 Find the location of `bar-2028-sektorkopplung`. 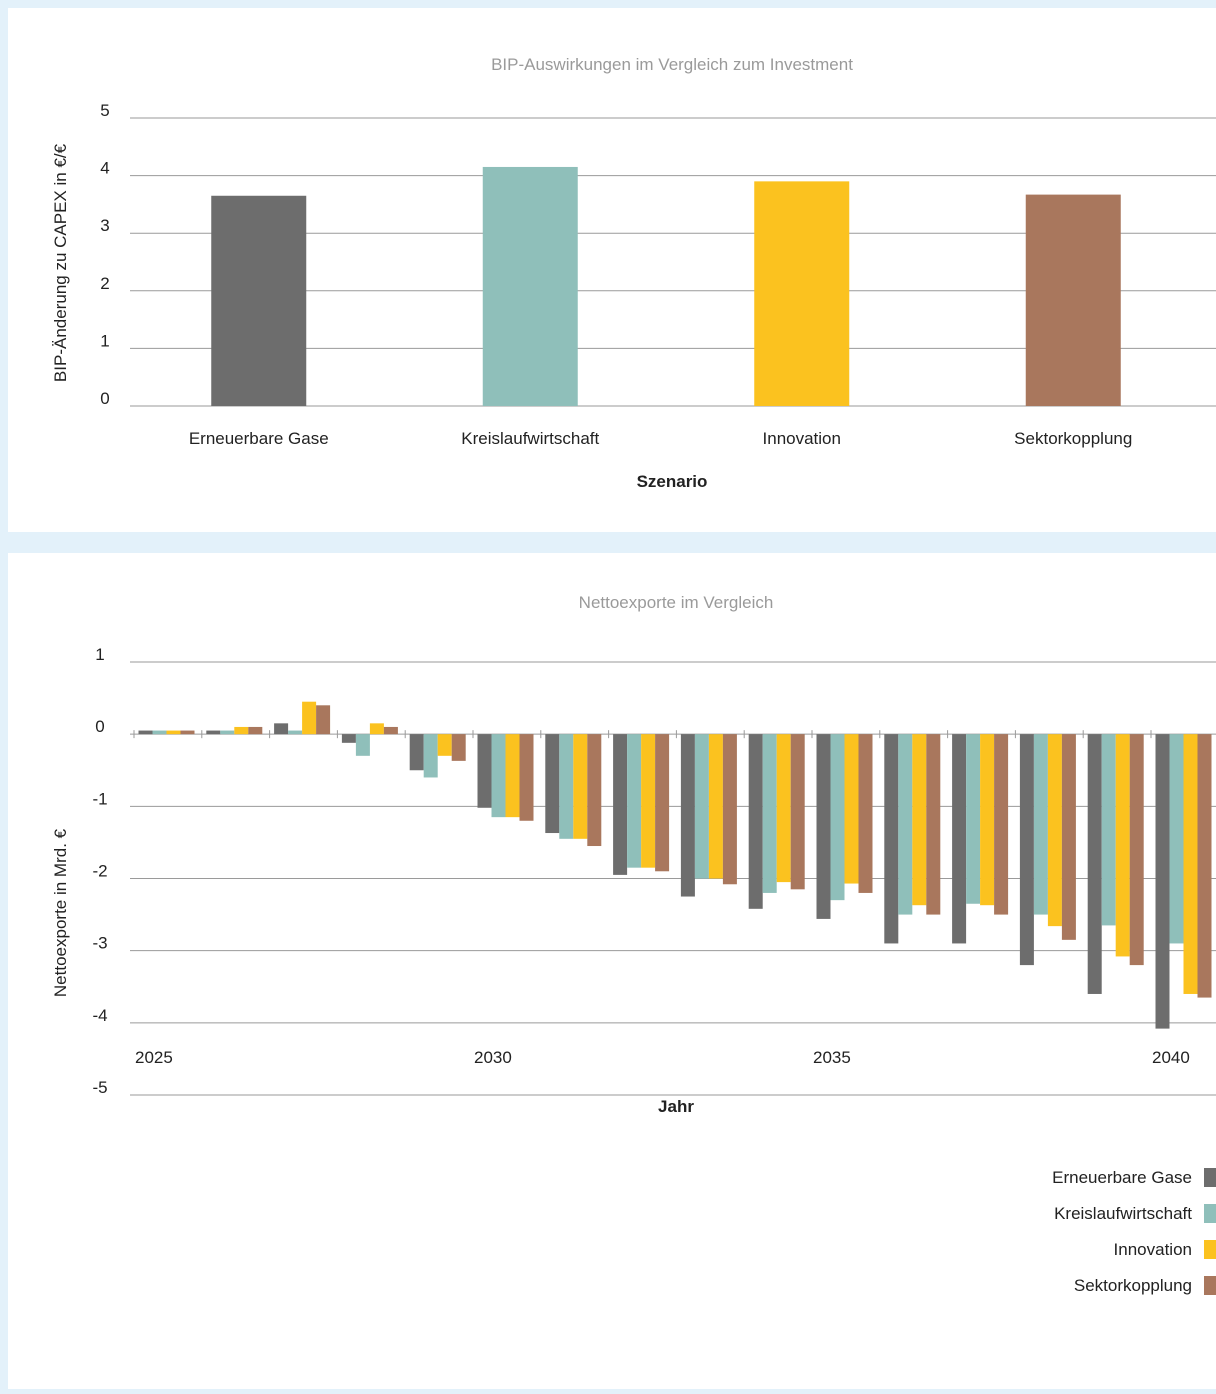

bar-2028-sektorkopplung is located at coordinates (390, 730).